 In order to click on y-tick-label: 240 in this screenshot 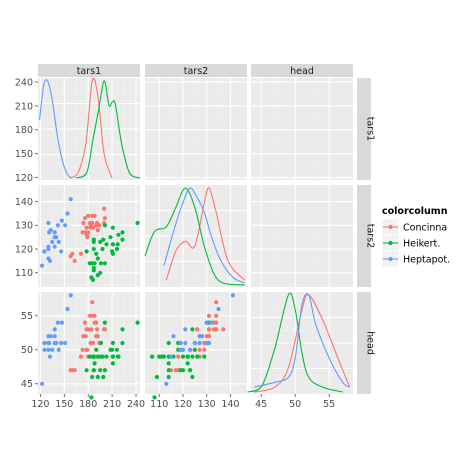, I will do `click(24, 82)`.